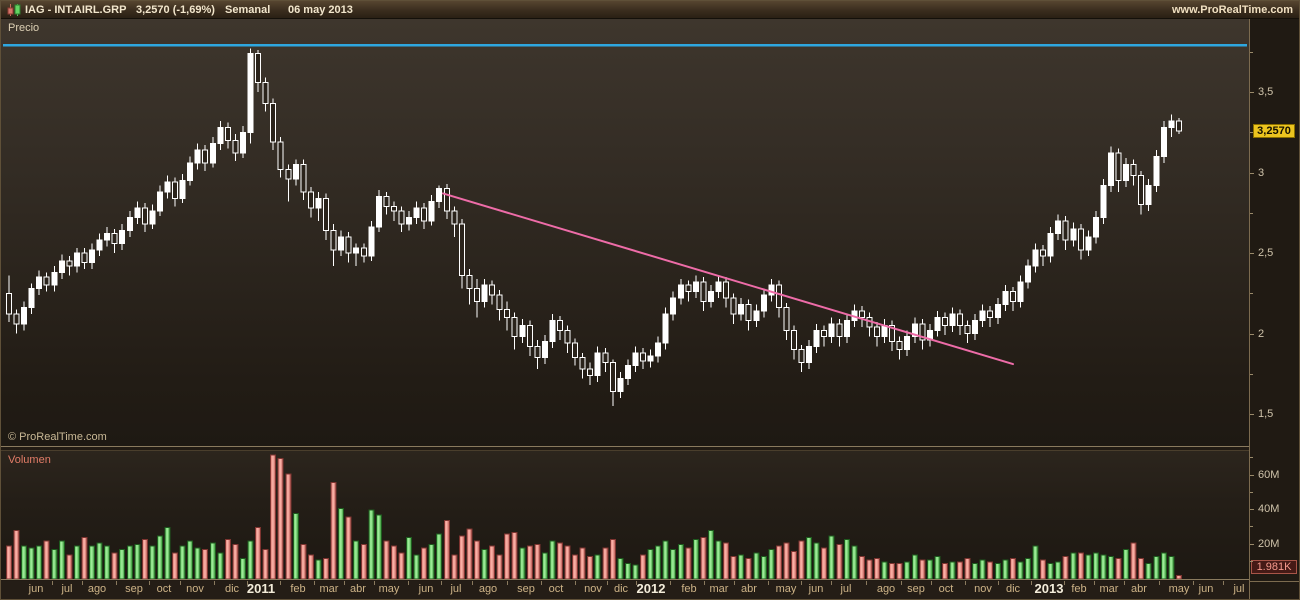  What do you see at coordinates (320, 10) in the screenshot?
I see `bar-date-label: 06 may 2013` at bounding box center [320, 10].